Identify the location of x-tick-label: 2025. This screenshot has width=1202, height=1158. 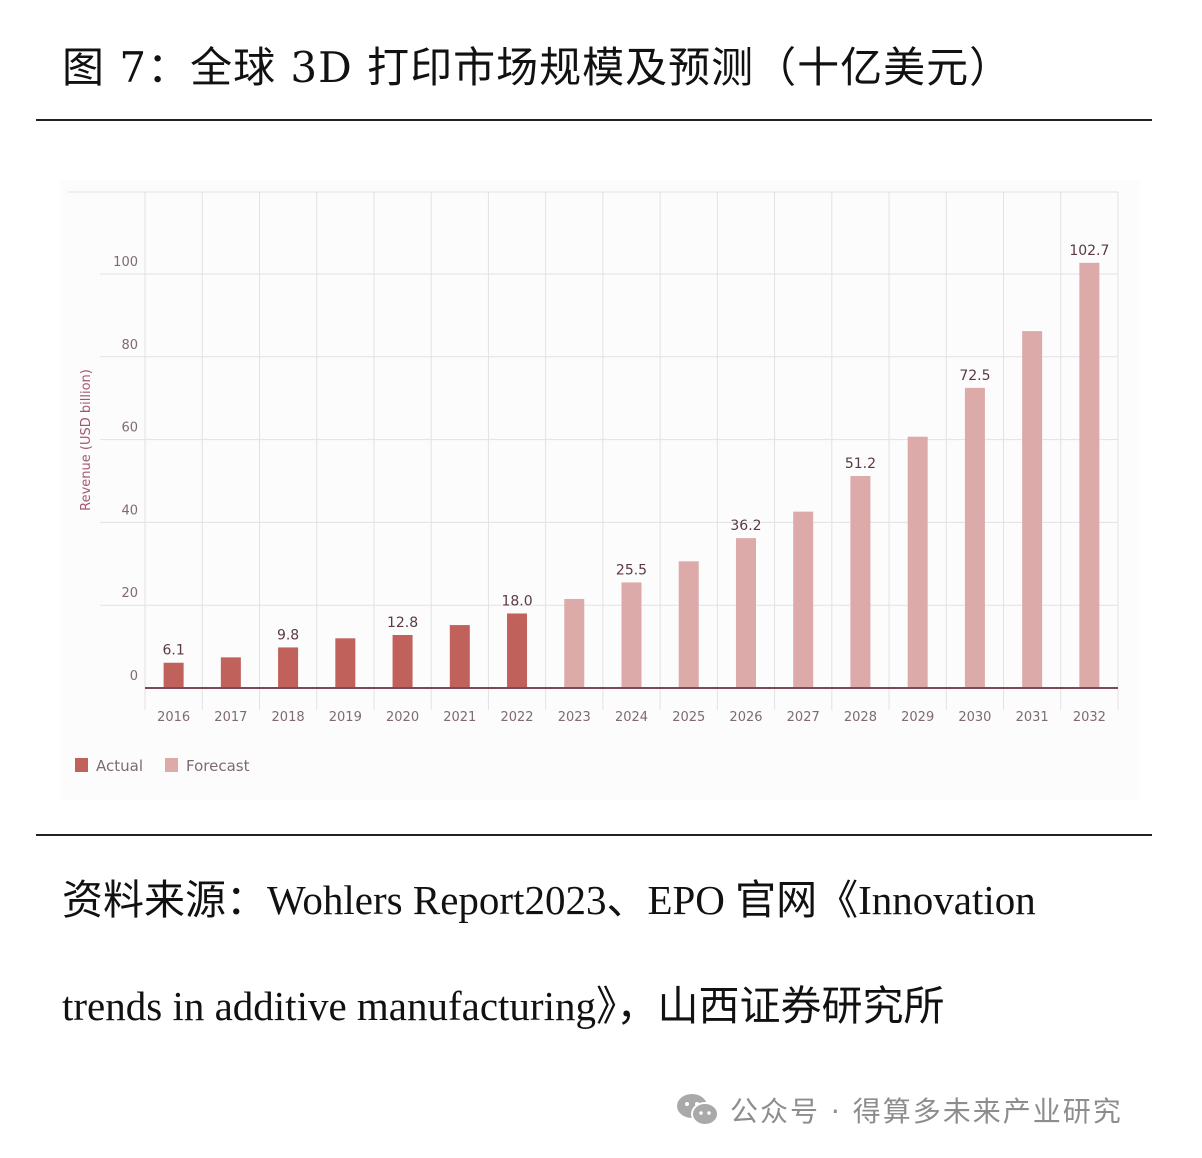
(688, 717).